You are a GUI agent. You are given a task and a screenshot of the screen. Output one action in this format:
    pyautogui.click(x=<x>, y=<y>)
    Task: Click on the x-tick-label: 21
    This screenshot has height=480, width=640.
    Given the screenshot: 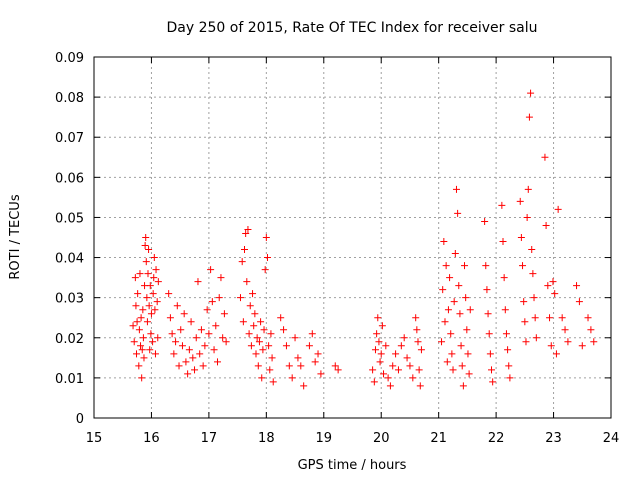 What is the action you would take?
    pyautogui.click(x=438, y=438)
    